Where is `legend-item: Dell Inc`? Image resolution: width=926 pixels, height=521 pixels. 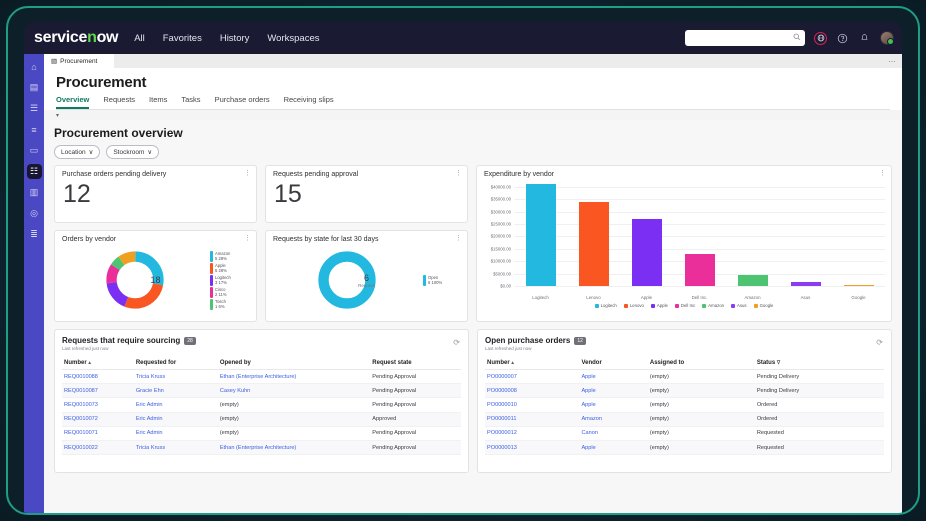 legend-item: Dell Inc is located at coordinates (684, 305).